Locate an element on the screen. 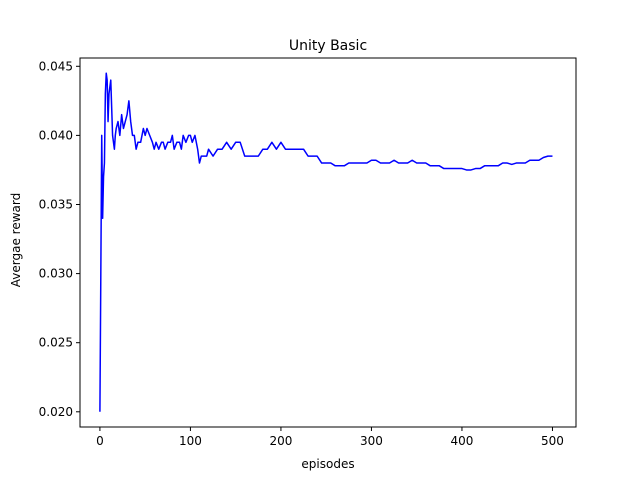 The image size is (640, 480). y-tick-label: 0.030 is located at coordinates (56, 274).